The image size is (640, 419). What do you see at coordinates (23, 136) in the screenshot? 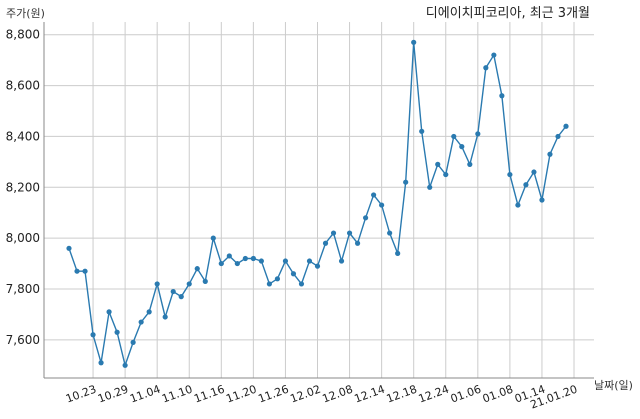
I see `y-tick-label: 8,400` at bounding box center [23, 136].